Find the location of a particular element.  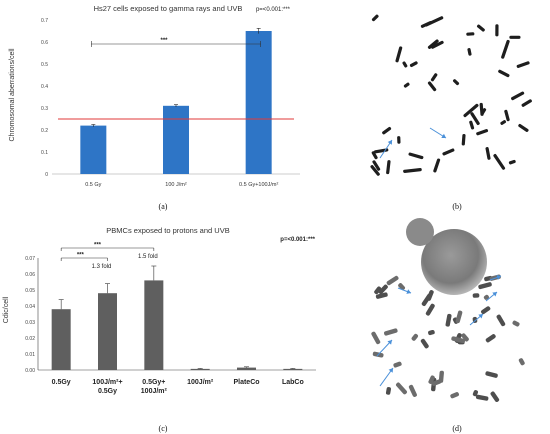

chart-c-bars: *** 1.3 fold *** 1.5 fold is located at coordinates (177, 306).